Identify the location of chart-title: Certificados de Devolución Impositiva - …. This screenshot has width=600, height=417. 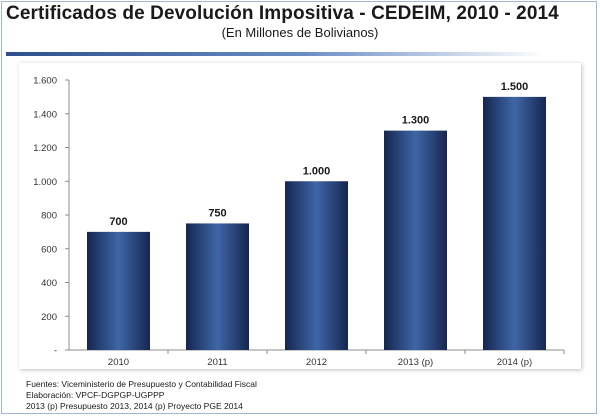
(282, 13).